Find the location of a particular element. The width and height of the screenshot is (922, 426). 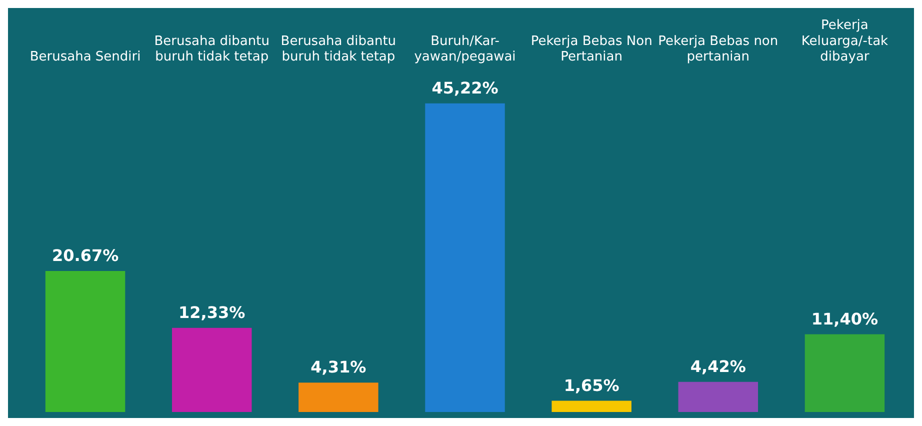

x-tick-label: Pekerja Bebas Non Pertanian is located at coordinates (591, 49).